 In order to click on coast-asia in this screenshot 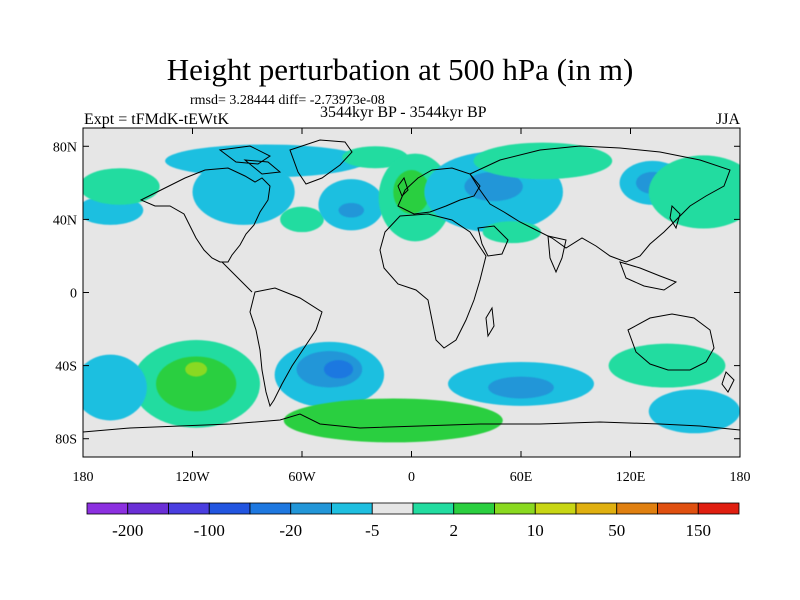, I will do `click(600, 204)`.